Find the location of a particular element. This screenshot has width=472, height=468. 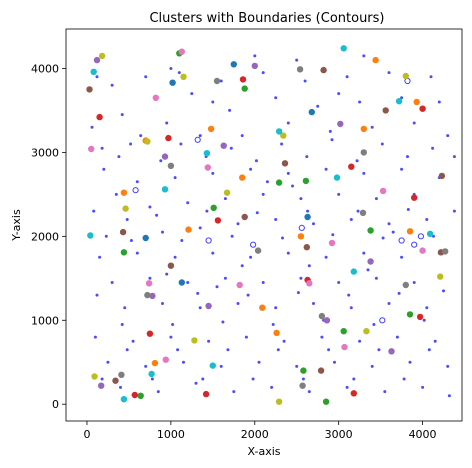

y-tick-label: 0 is located at coordinates (55, 404).